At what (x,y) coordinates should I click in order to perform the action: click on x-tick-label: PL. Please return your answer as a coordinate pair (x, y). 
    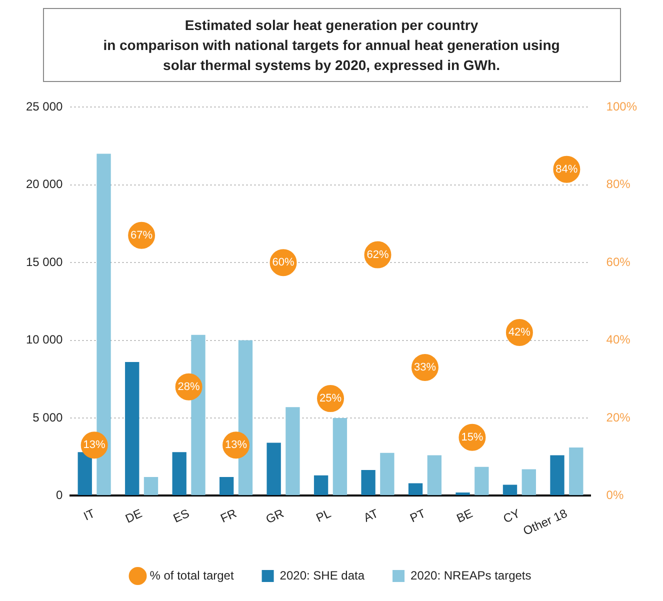
    Looking at the image, I should click on (324, 515).